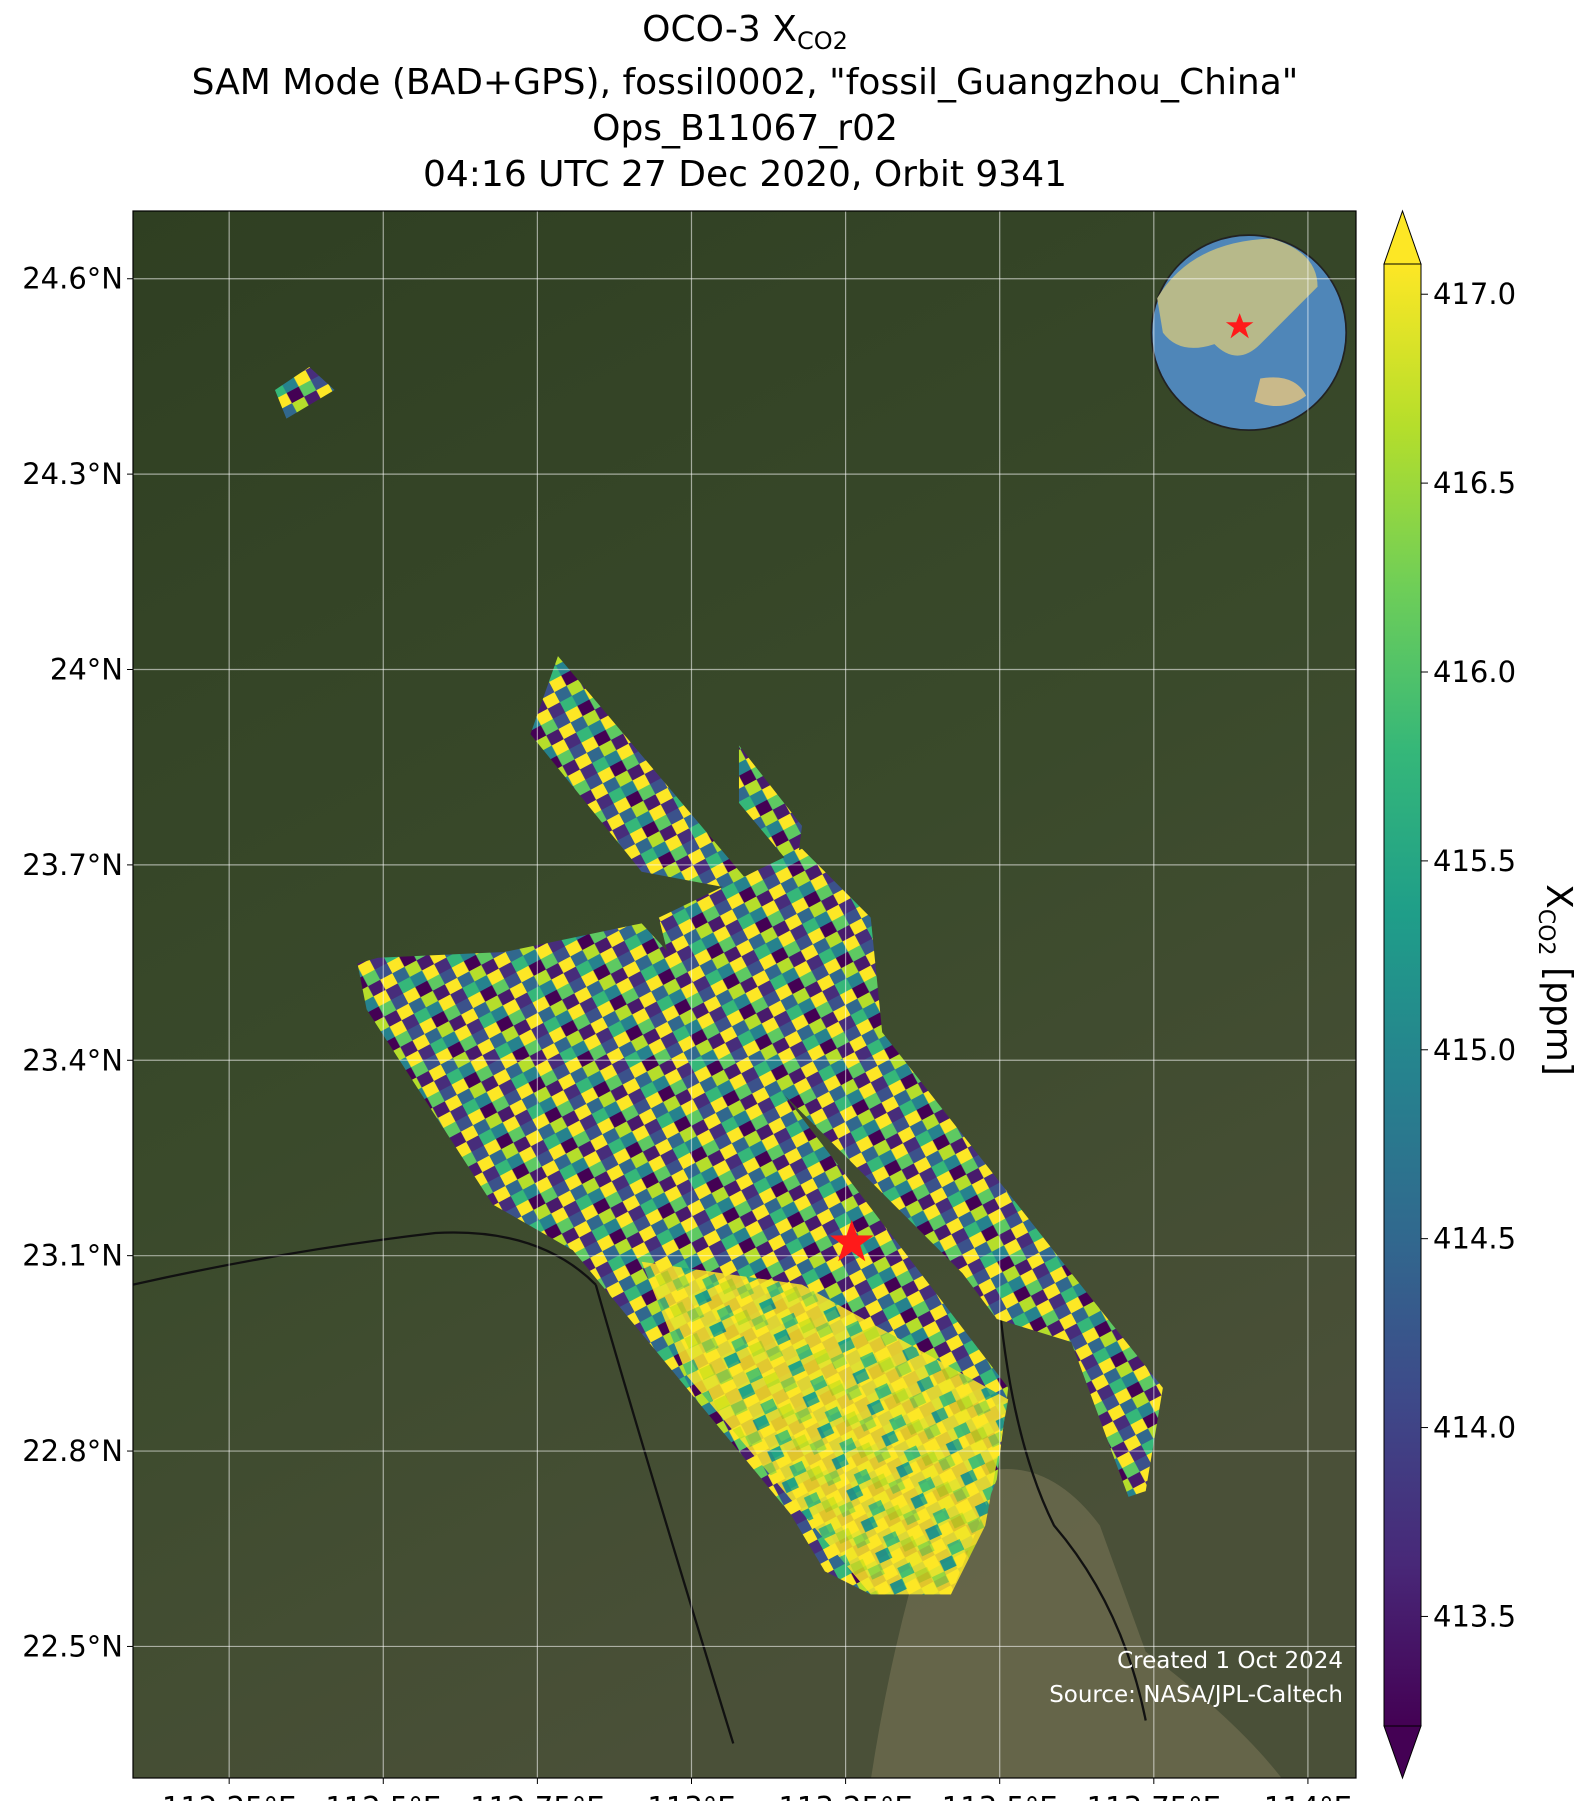  Describe the element at coordinates (537, 1796) in the screenshot. I see `x-tick-label: 112.75°E` at that location.